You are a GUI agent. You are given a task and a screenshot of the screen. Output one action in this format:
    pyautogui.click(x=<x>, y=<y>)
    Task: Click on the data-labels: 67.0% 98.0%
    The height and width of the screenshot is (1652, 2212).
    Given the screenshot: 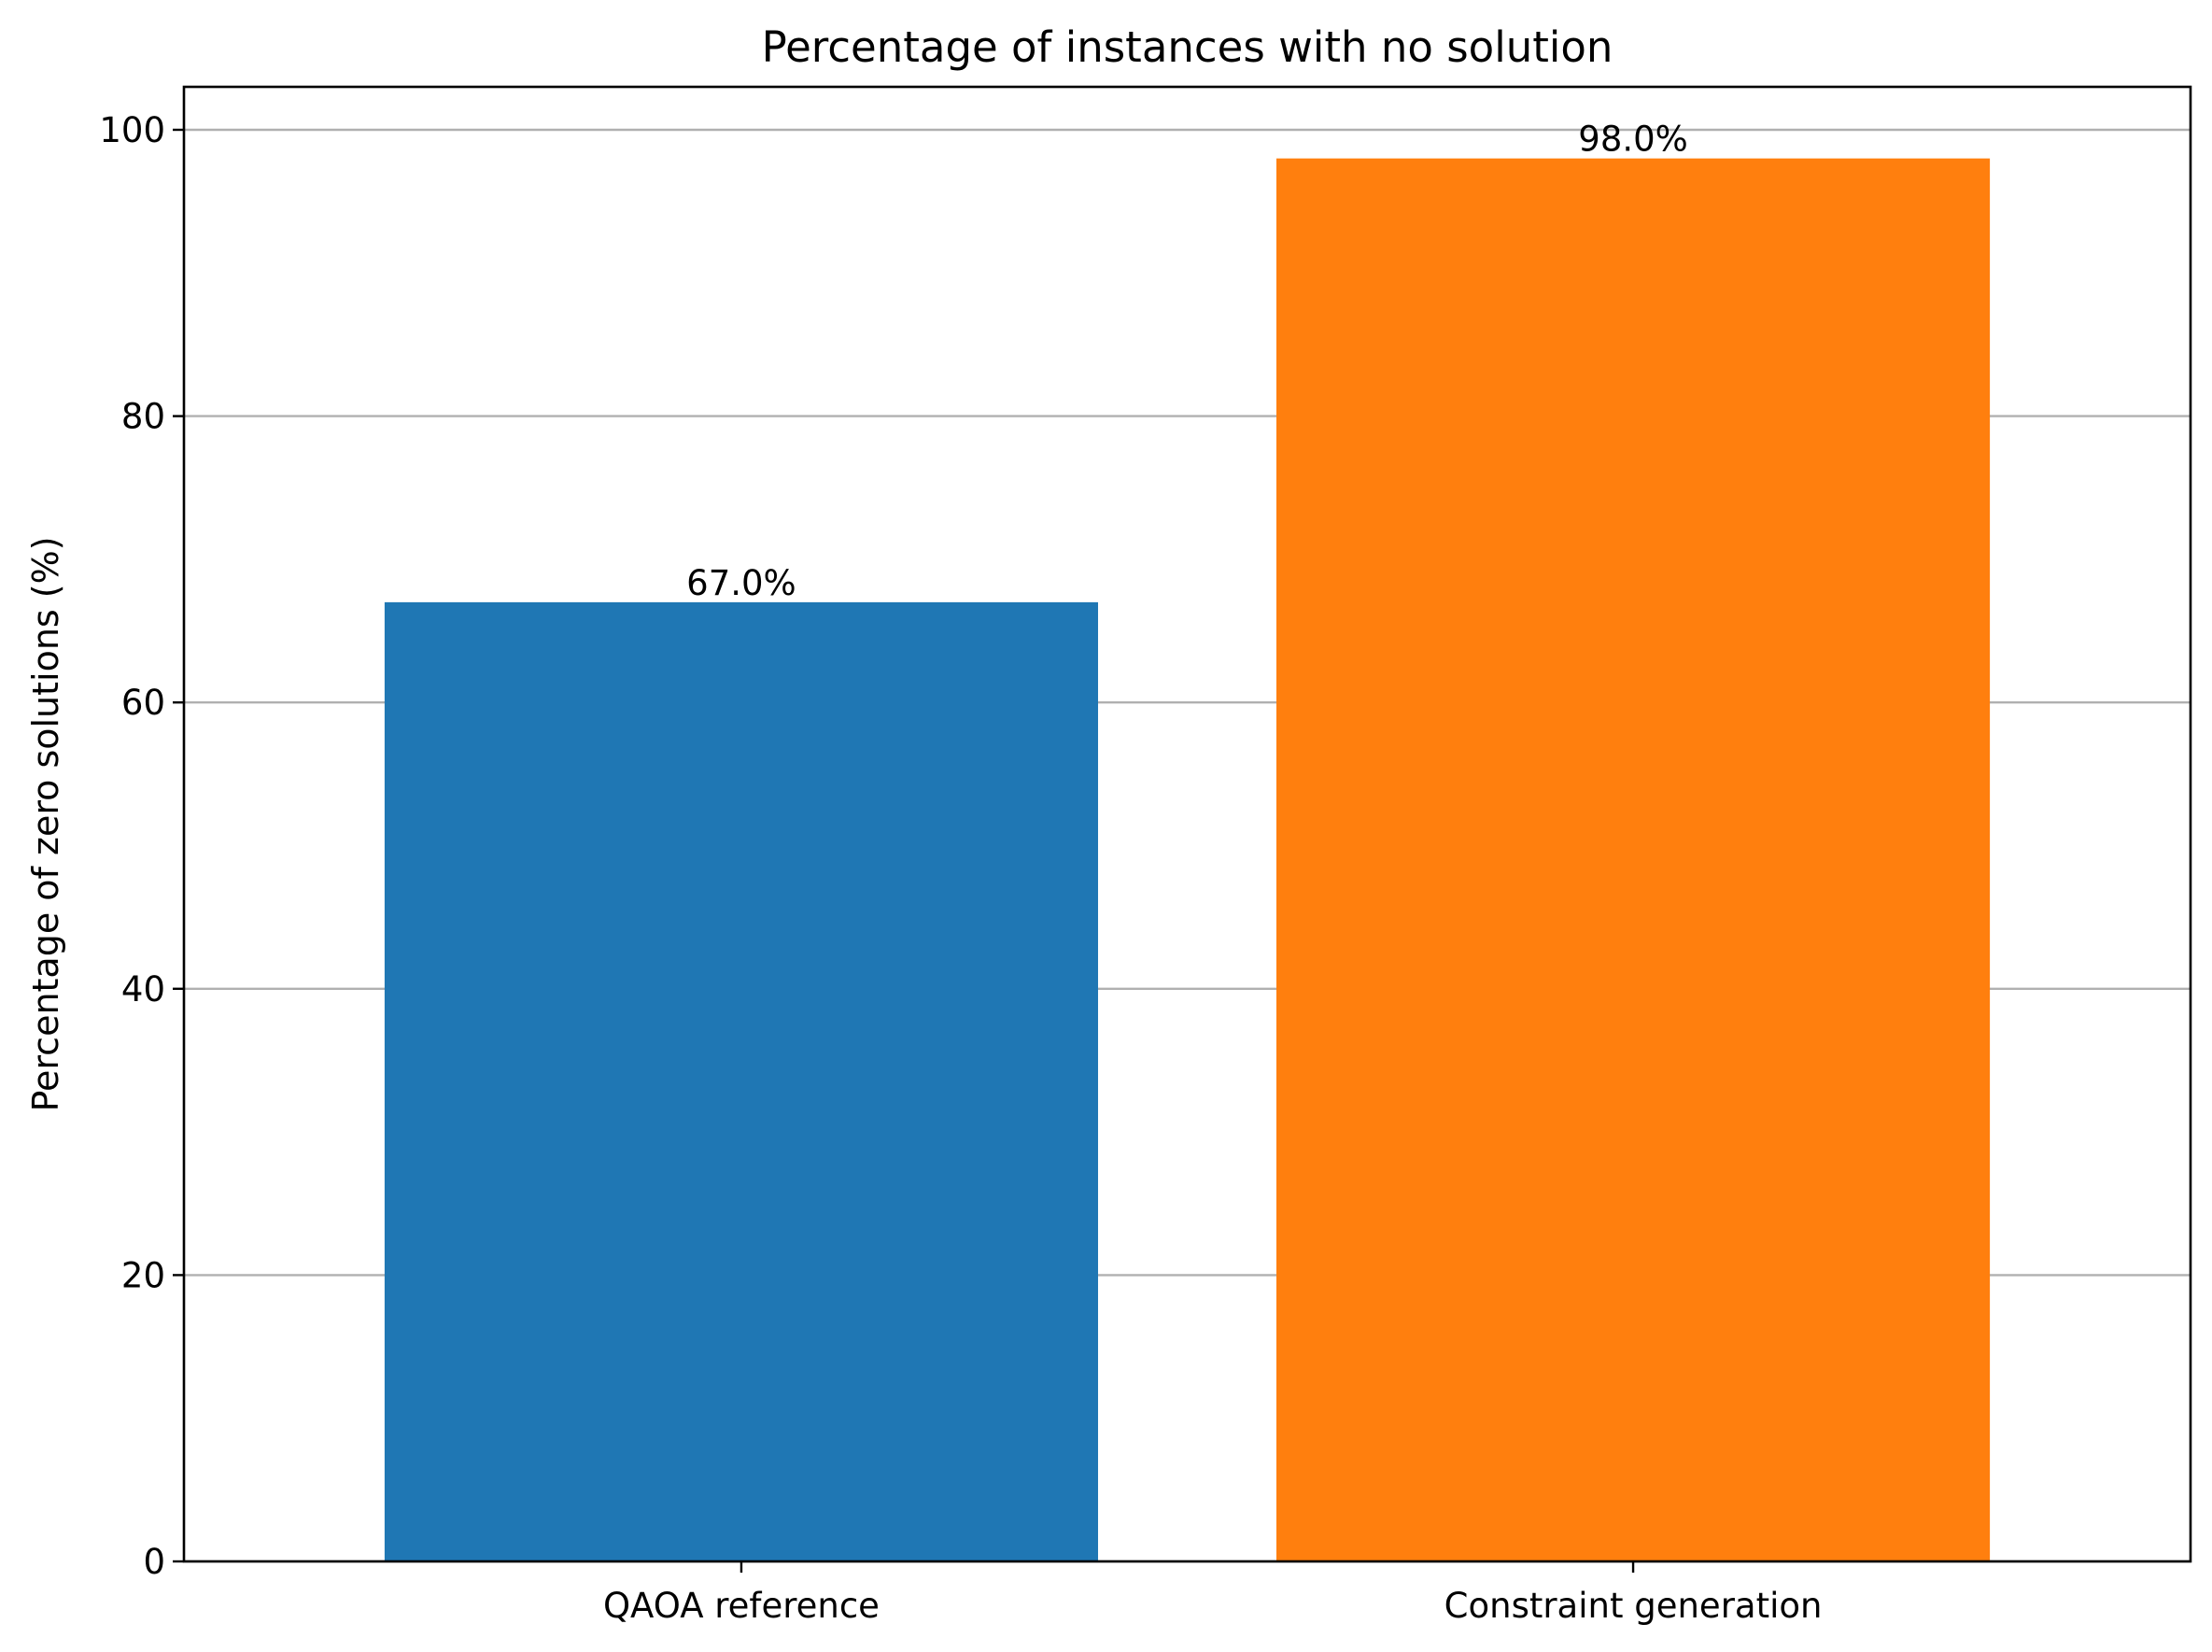 What is the action you would take?
    pyautogui.click(x=1187, y=361)
    